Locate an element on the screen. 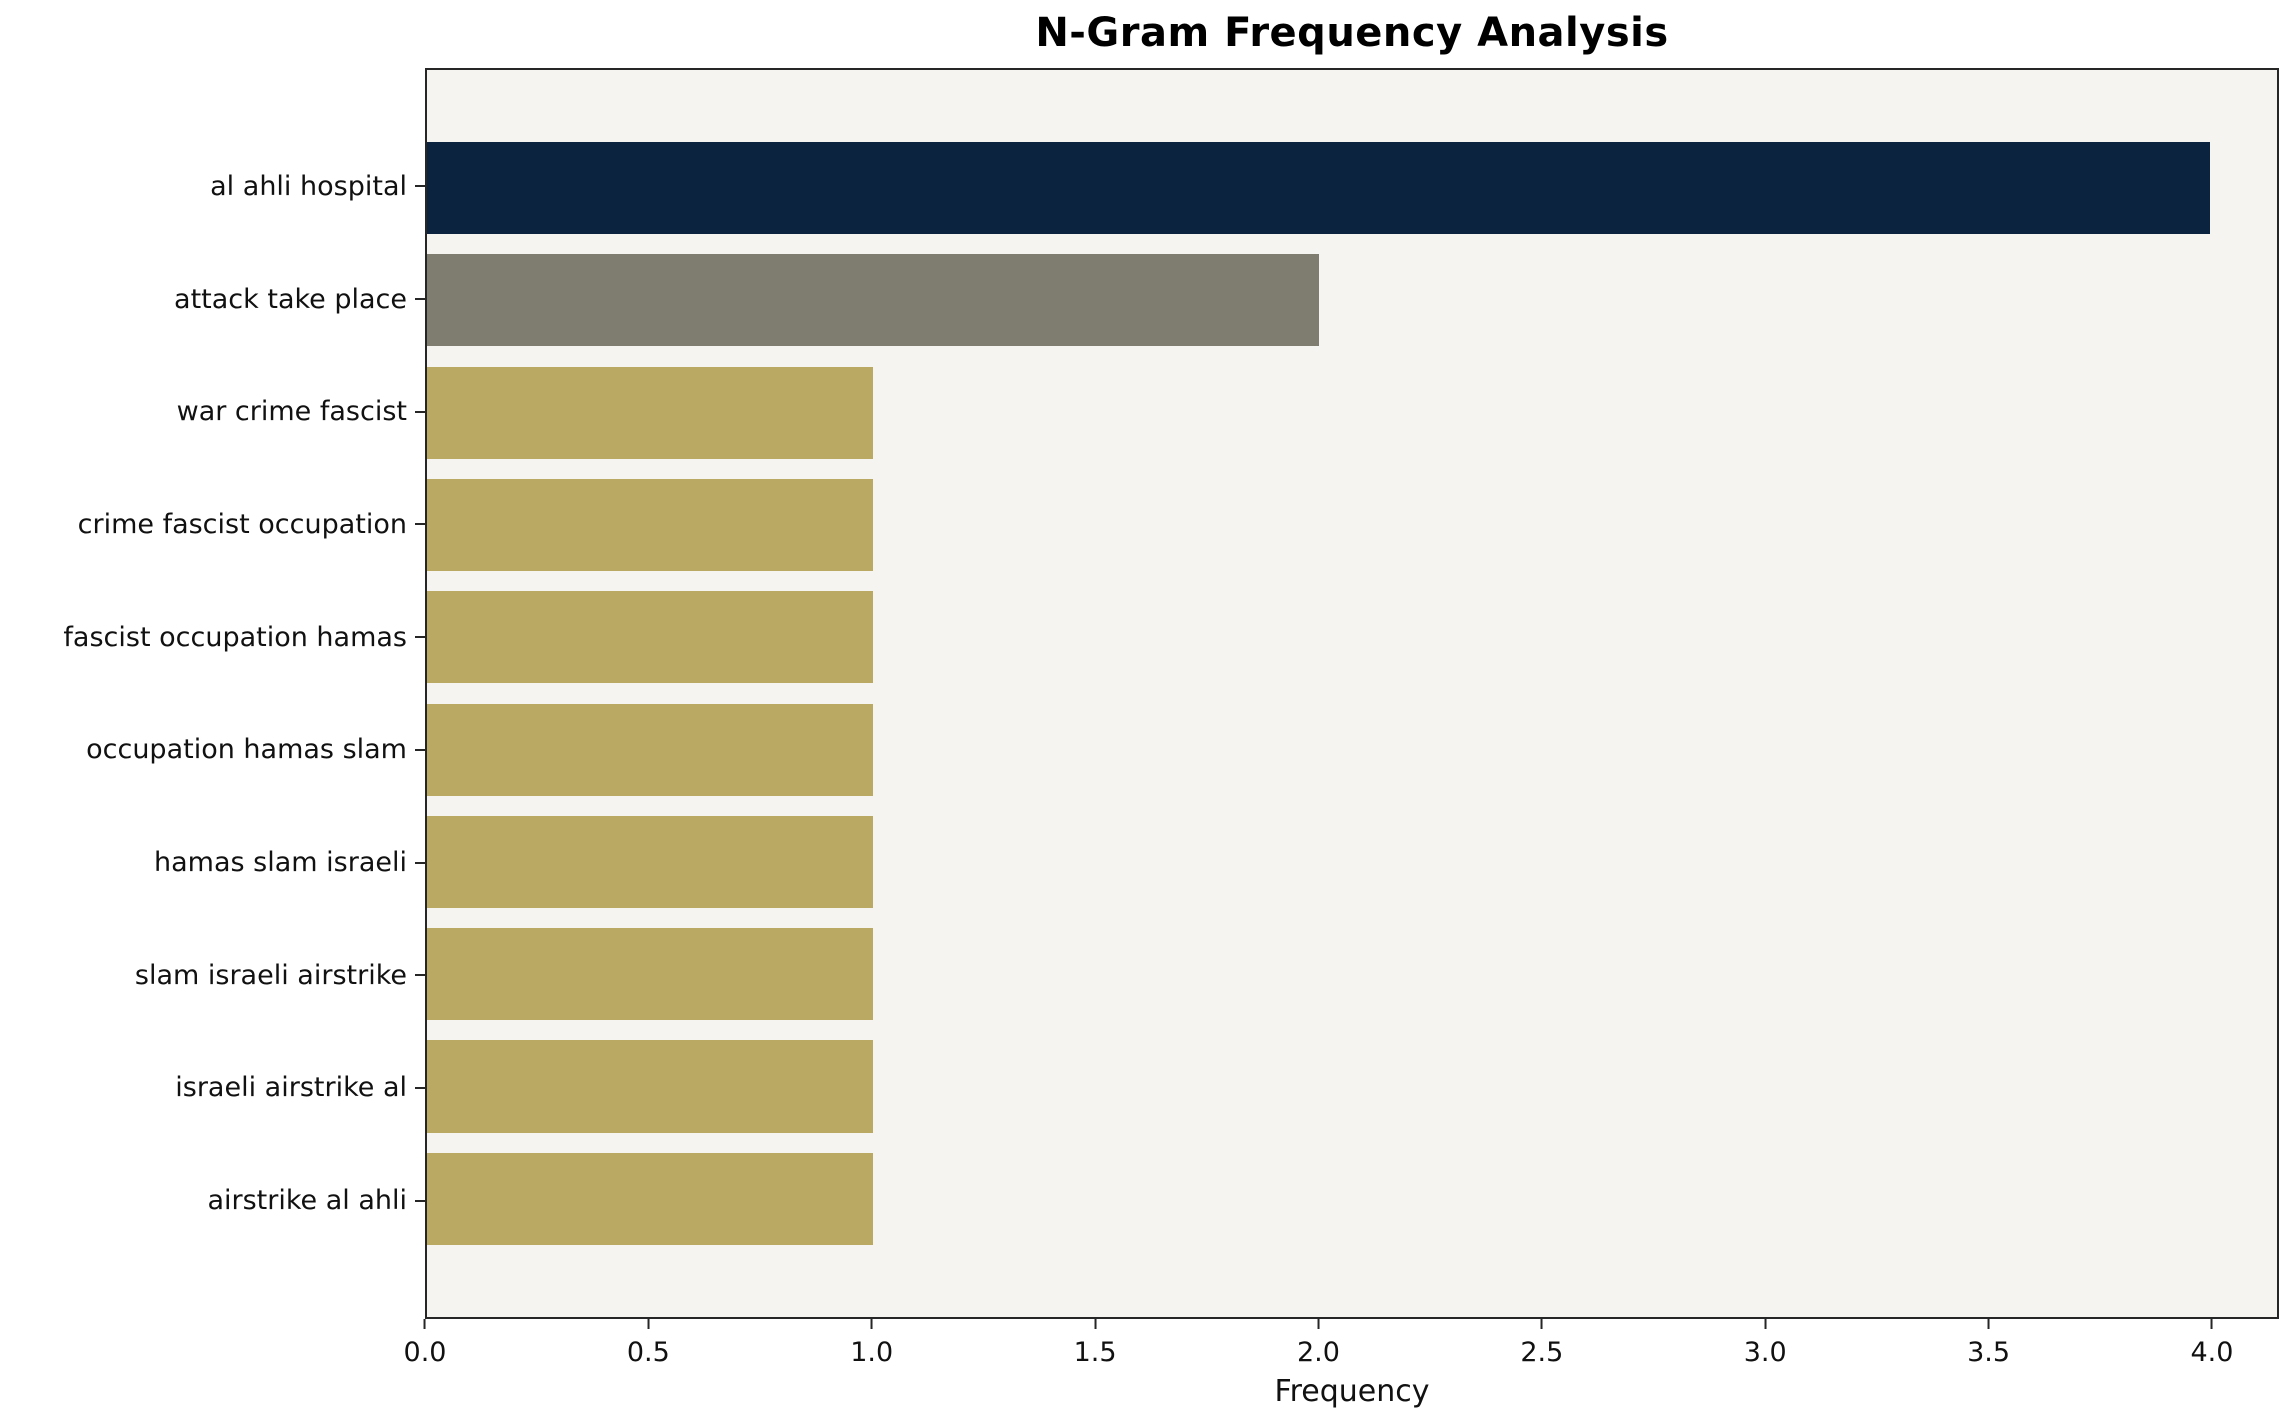 The image size is (2293, 1414). x-tick: 0.5 is located at coordinates (648, 1343).